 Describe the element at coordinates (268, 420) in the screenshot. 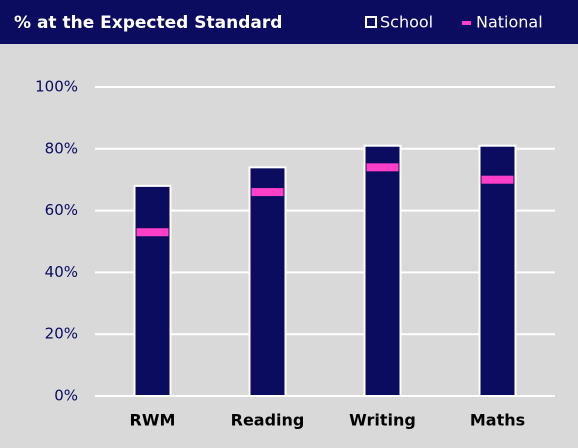

I see `x-tick-label: Reading` at that location.